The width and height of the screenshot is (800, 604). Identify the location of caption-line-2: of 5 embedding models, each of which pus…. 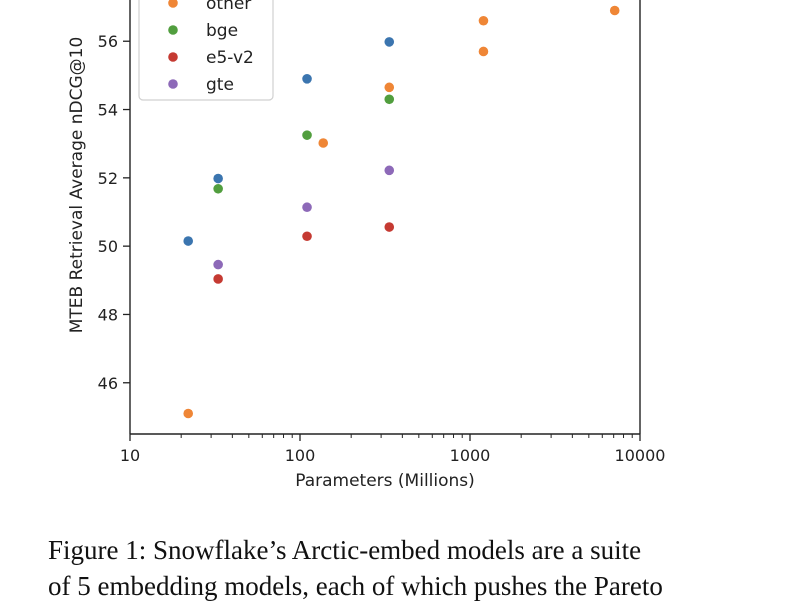
(355, 586).